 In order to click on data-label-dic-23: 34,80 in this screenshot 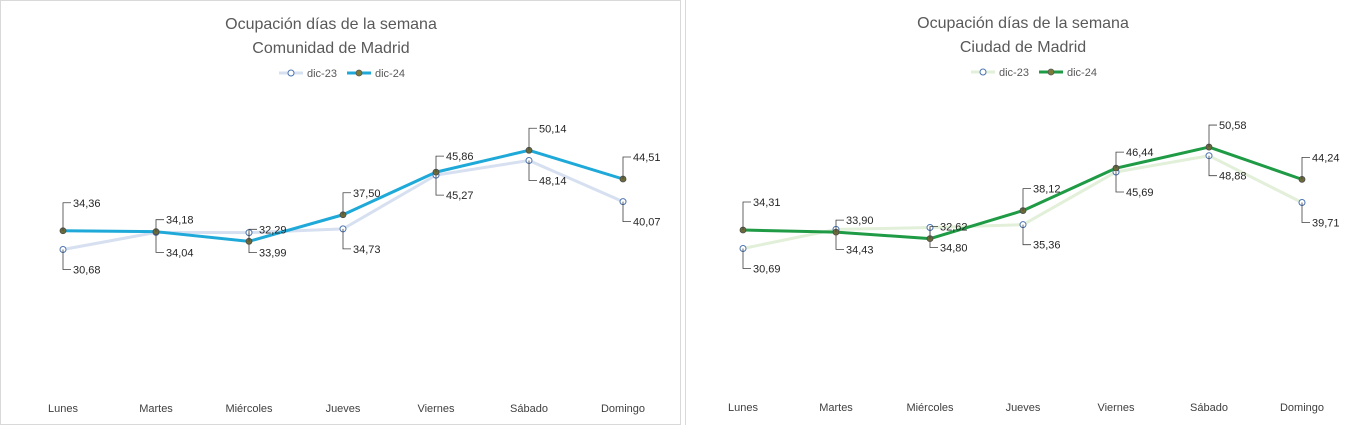, I will do `click(954, 249)`.